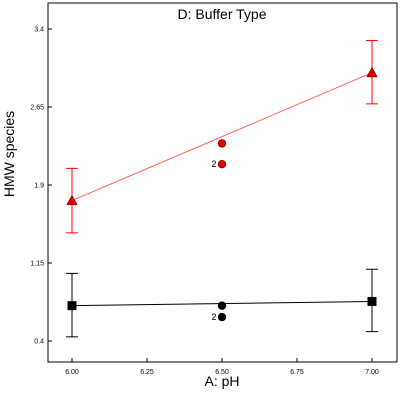  I want to click on y-tick-label: 0.4, so click(39, 342).